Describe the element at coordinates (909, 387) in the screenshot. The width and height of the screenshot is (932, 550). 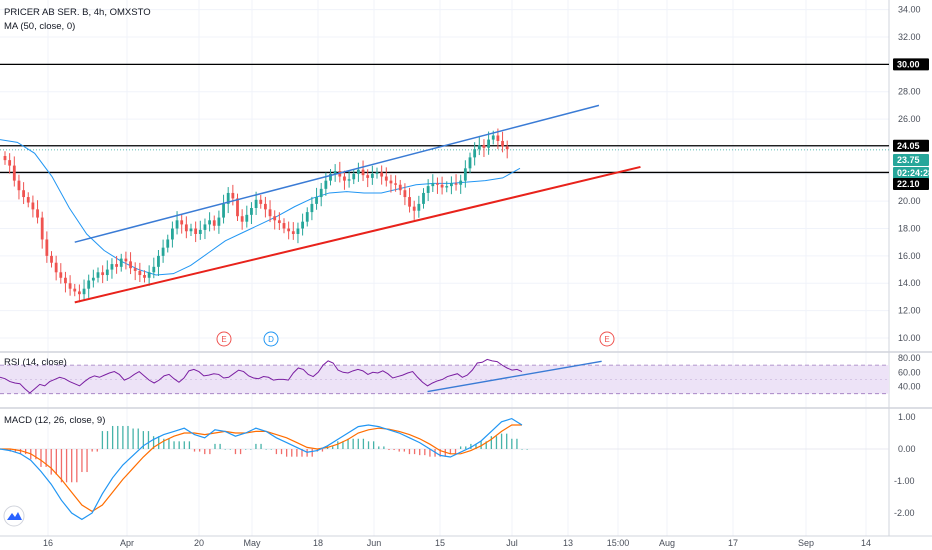
I see `rsi-tick-label: 40.00` at that location.